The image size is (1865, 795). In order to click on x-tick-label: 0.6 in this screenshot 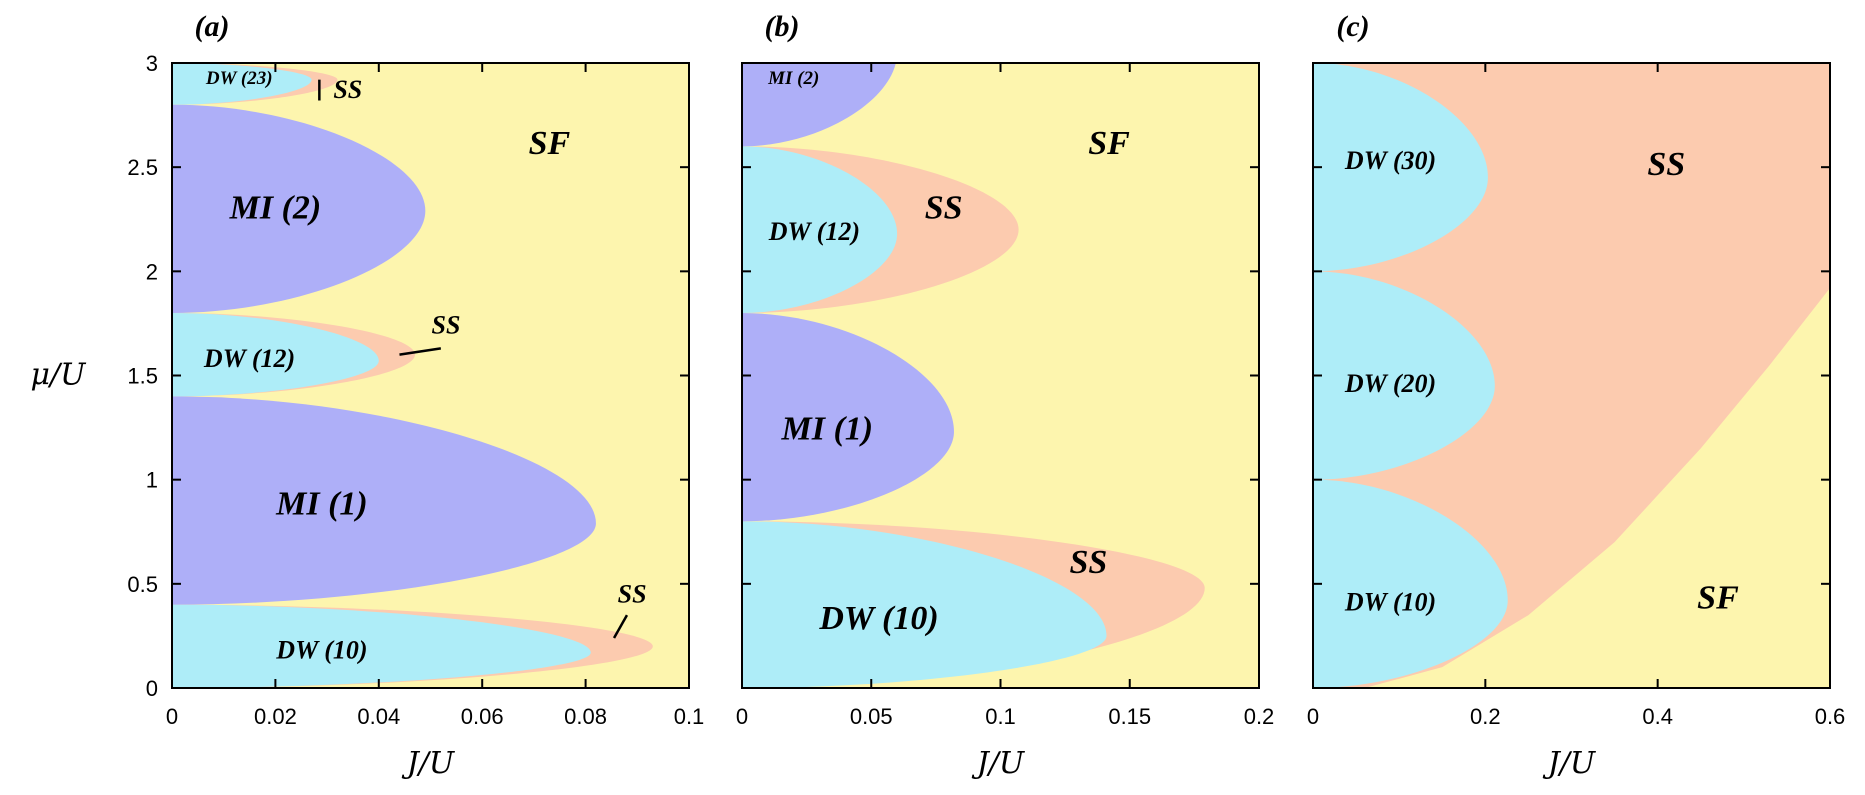, I will do `click(1830, 716)`.